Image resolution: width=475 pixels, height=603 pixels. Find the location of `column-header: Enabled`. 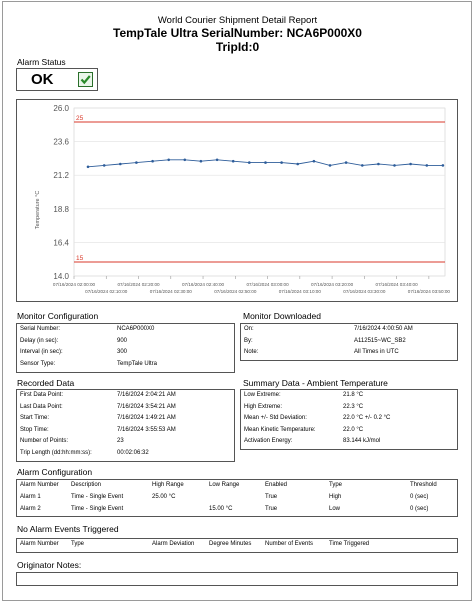

column-header: Enabled is located at coordinates (276, 485).